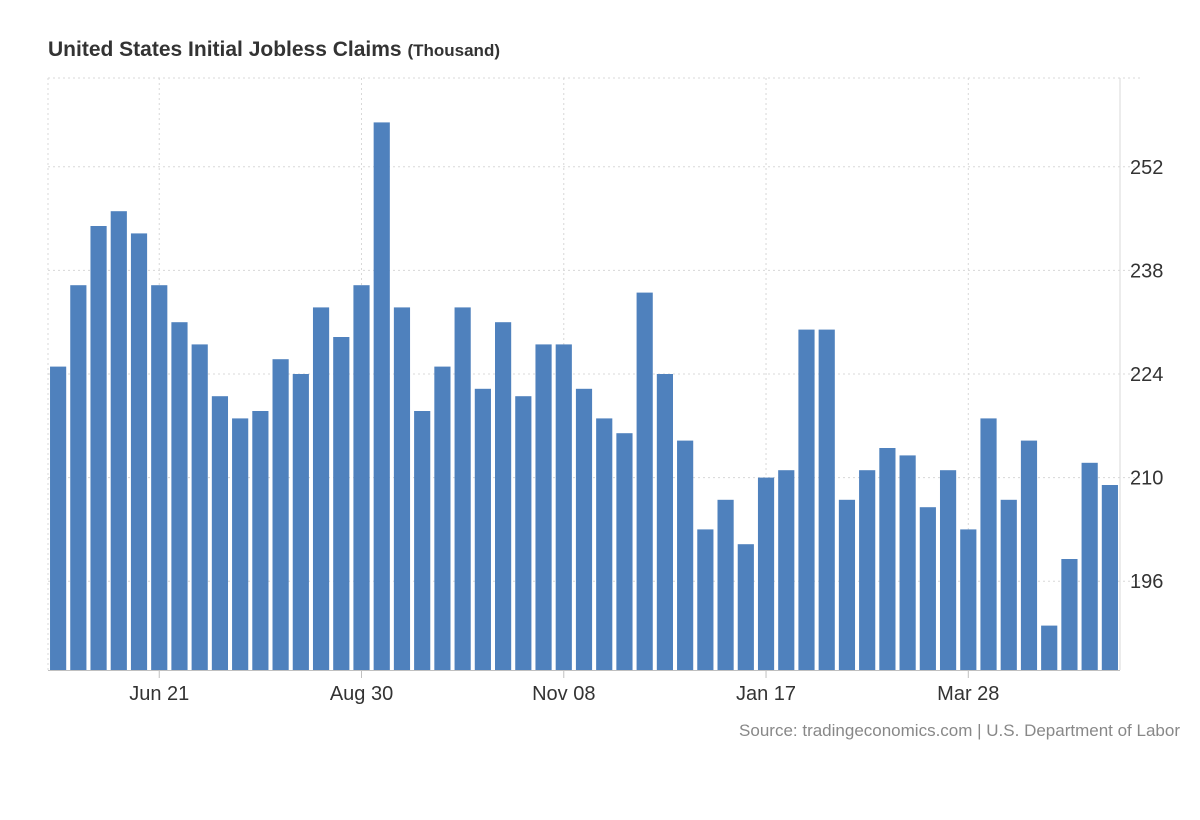  What do you see at coordinates (563, 694) in the screenshot?
I see `x-tick-label: Nov 08` at bounding box center [563, 694].